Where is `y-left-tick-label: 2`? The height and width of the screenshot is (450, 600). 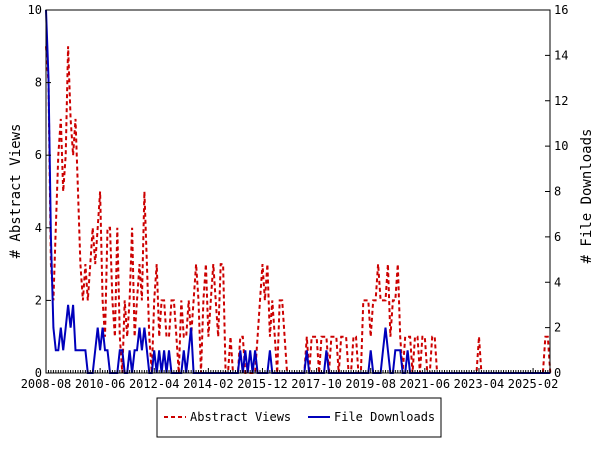 y-left-tick-label: 2 is located at coordinates (38, 300).